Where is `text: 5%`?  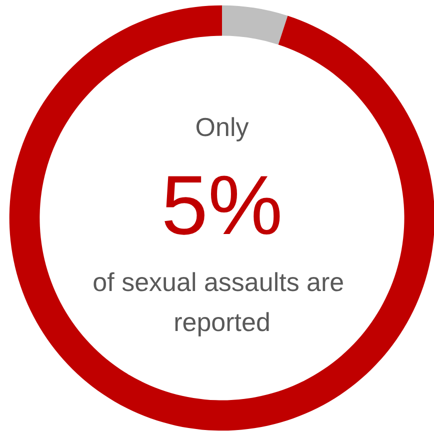 text: 5% is located at coordinates (222, 205).